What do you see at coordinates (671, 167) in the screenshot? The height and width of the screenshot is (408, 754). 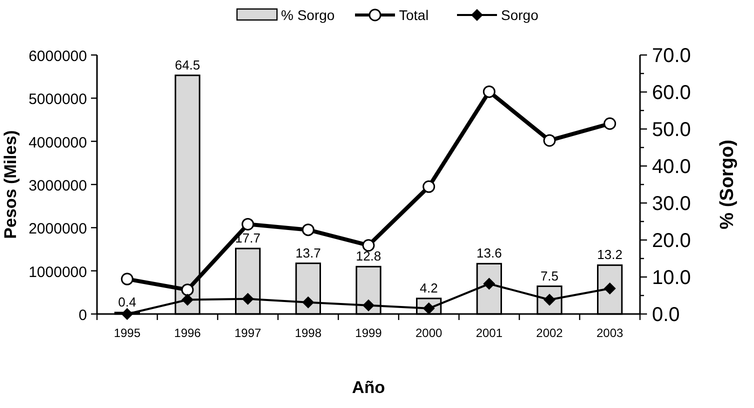 I see `y2-tick-label: 40.0` at bounding box center [671, 167].